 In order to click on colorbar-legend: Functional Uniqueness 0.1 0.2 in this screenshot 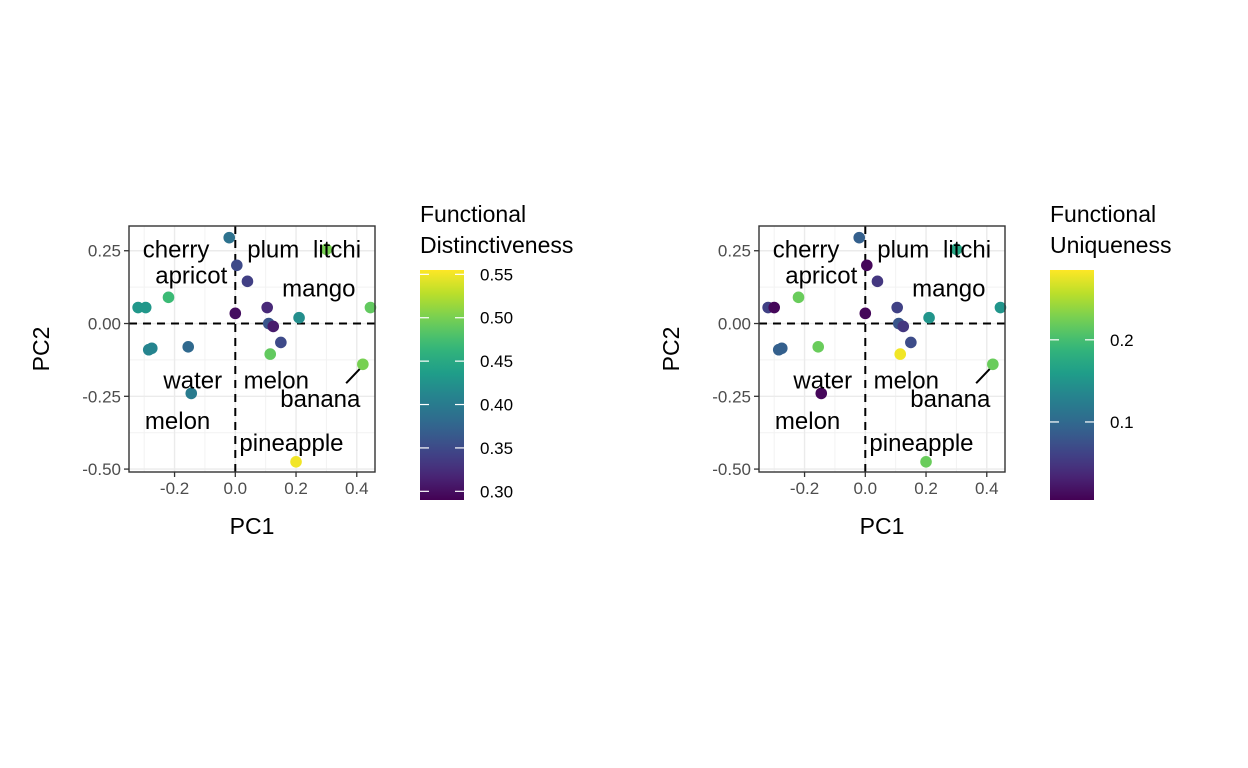, I will do `click(1110, 350)`.